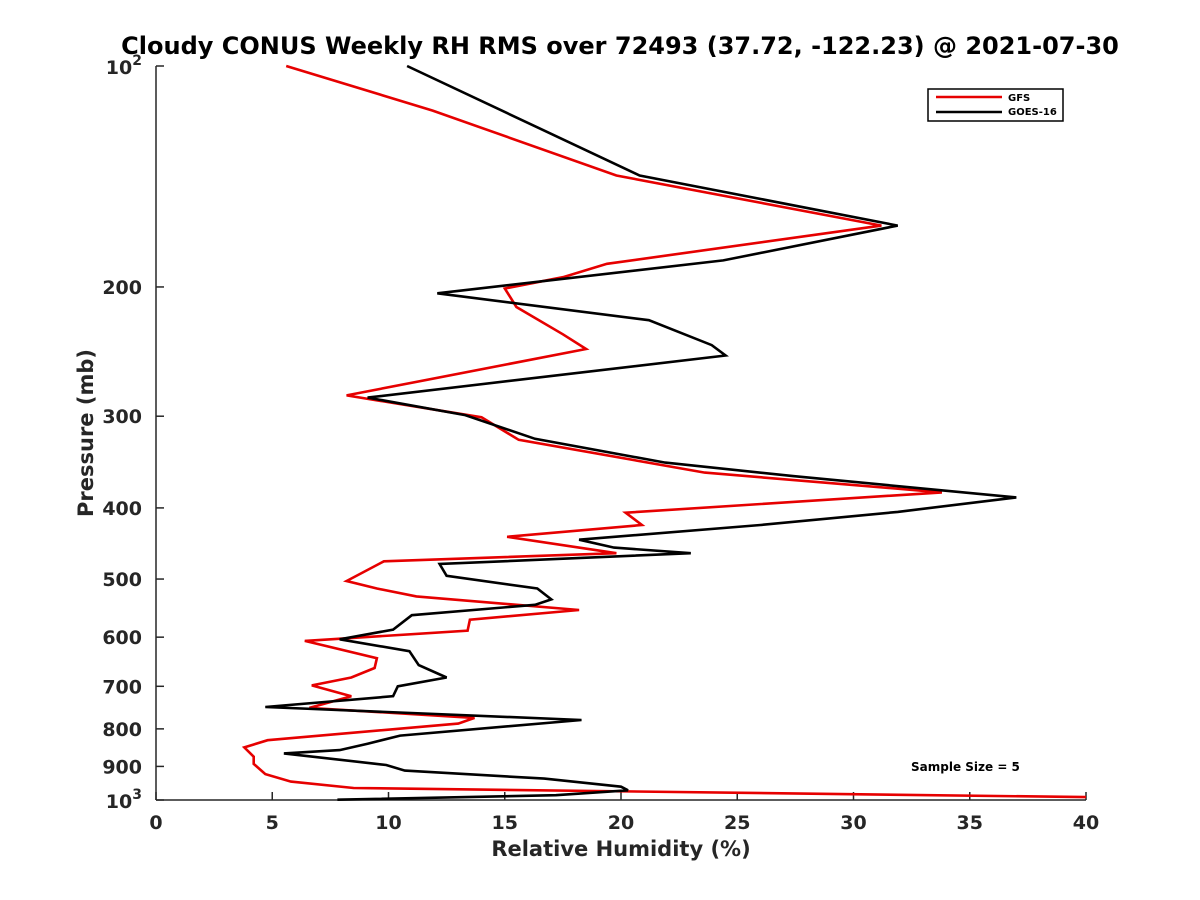  I want to click on legend: GFS GOES-16, so click(995, 105).